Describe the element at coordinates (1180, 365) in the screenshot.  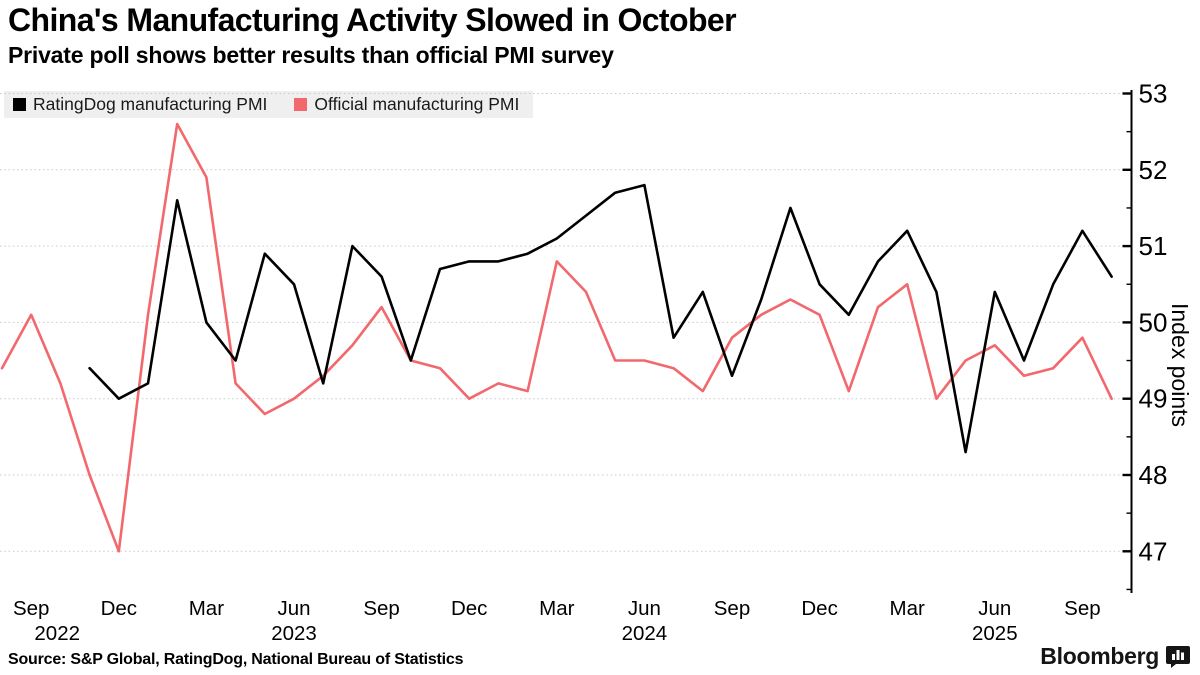
I see `y-axis-title: Index points` at that location.